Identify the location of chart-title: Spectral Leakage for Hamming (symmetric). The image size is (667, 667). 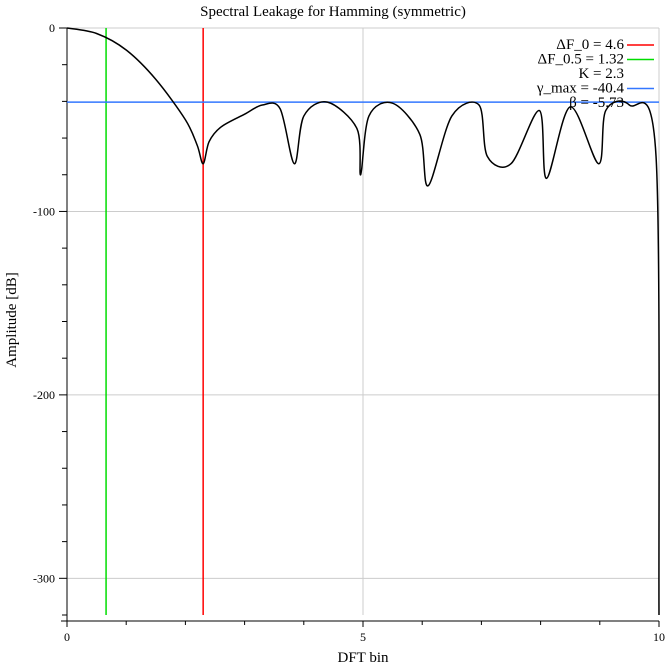
(333, 12).